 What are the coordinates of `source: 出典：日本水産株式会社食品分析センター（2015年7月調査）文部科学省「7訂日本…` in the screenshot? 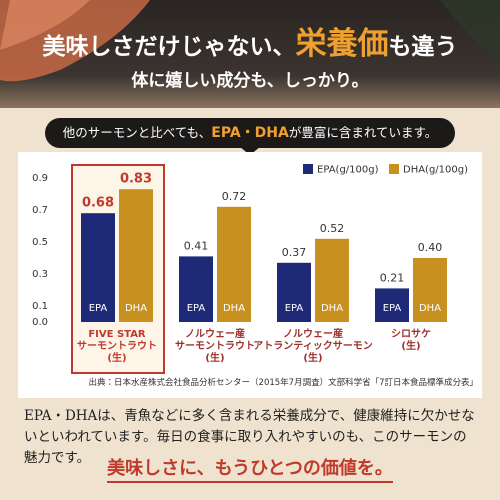 It's located at (283, 383).